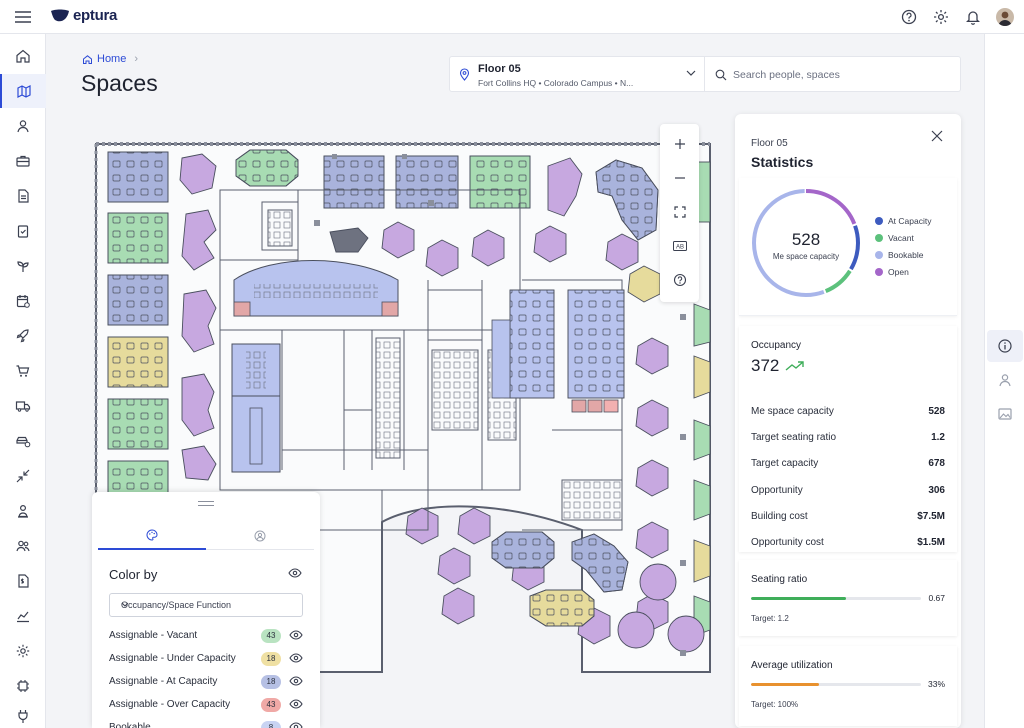 This screenshot has height=728, width=1024. Describe the element at coordinates (23, 651) in the screenshot. I see `nav-admin` at that location.